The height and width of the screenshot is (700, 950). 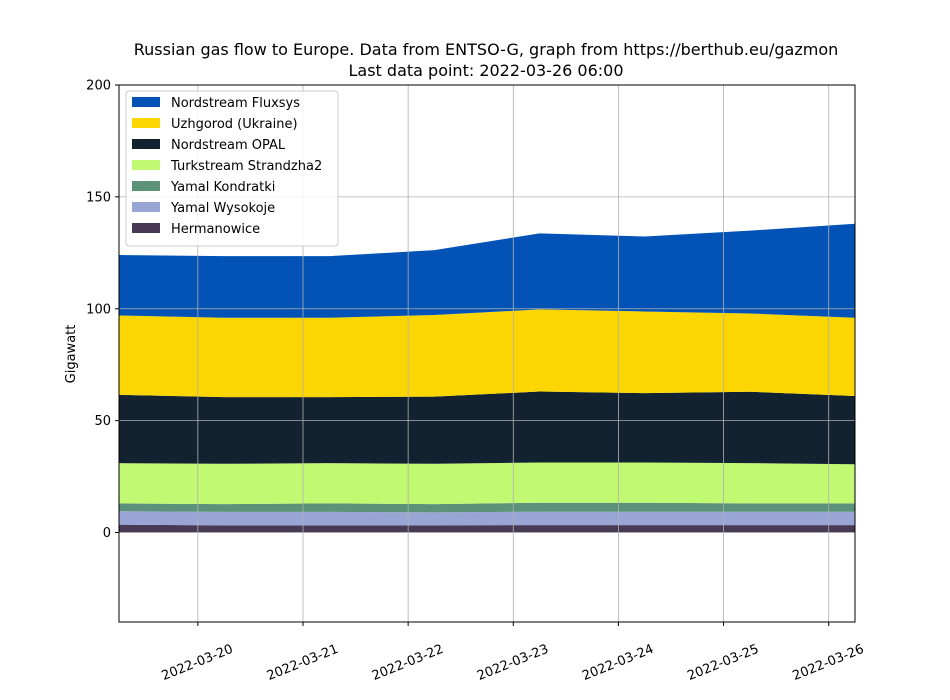 What do you see at coordinates (98, 86) in the screenshot?
I see `y-tick-label: 200` at bounding box center [98, 86].